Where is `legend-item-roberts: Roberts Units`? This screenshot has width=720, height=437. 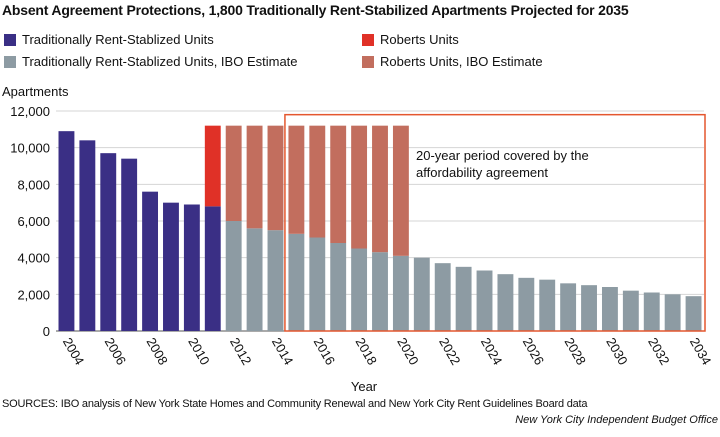 legend-item-roberts: Roberts Units is located at coordinates (410, 39).